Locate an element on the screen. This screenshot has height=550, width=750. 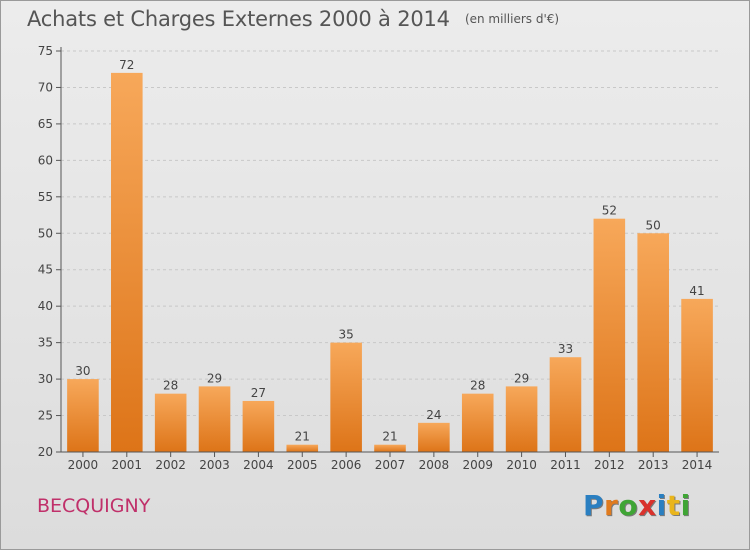
bar-value-label: 30 is located at coordinates (82, 371).